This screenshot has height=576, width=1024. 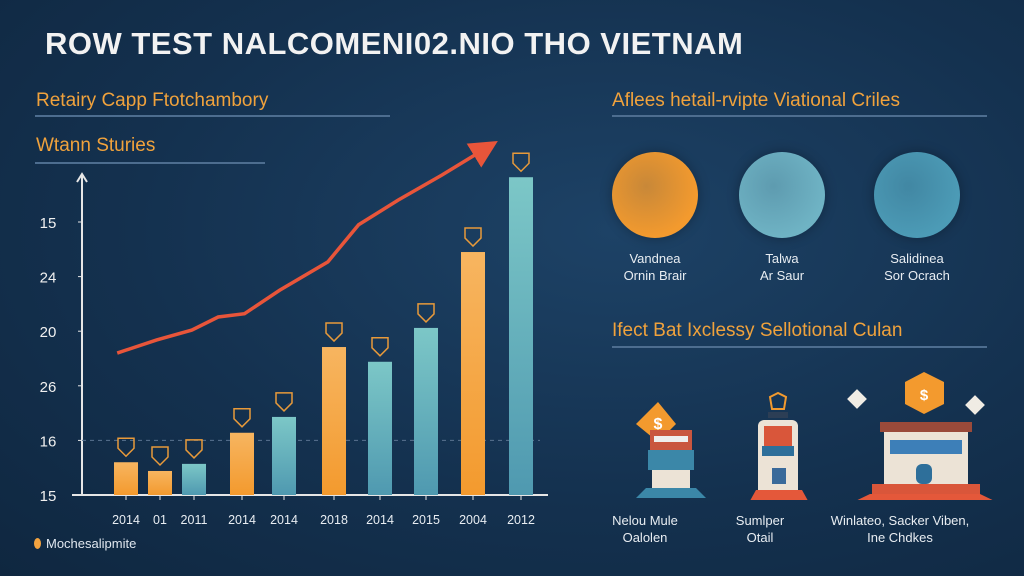 I want to click on y-tick-label: 24, so click(x=48, y=278).